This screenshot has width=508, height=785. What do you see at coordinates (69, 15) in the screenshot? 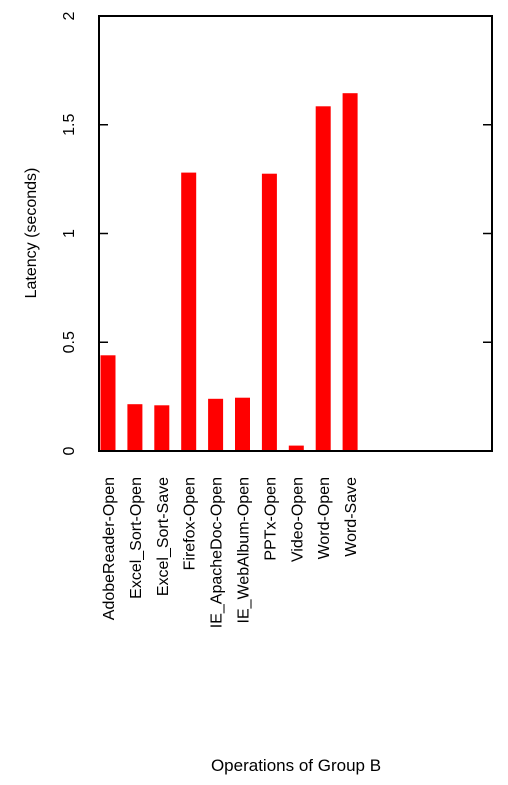
I see `y-tick-label-4: 2` at bounding box center [69, 15].